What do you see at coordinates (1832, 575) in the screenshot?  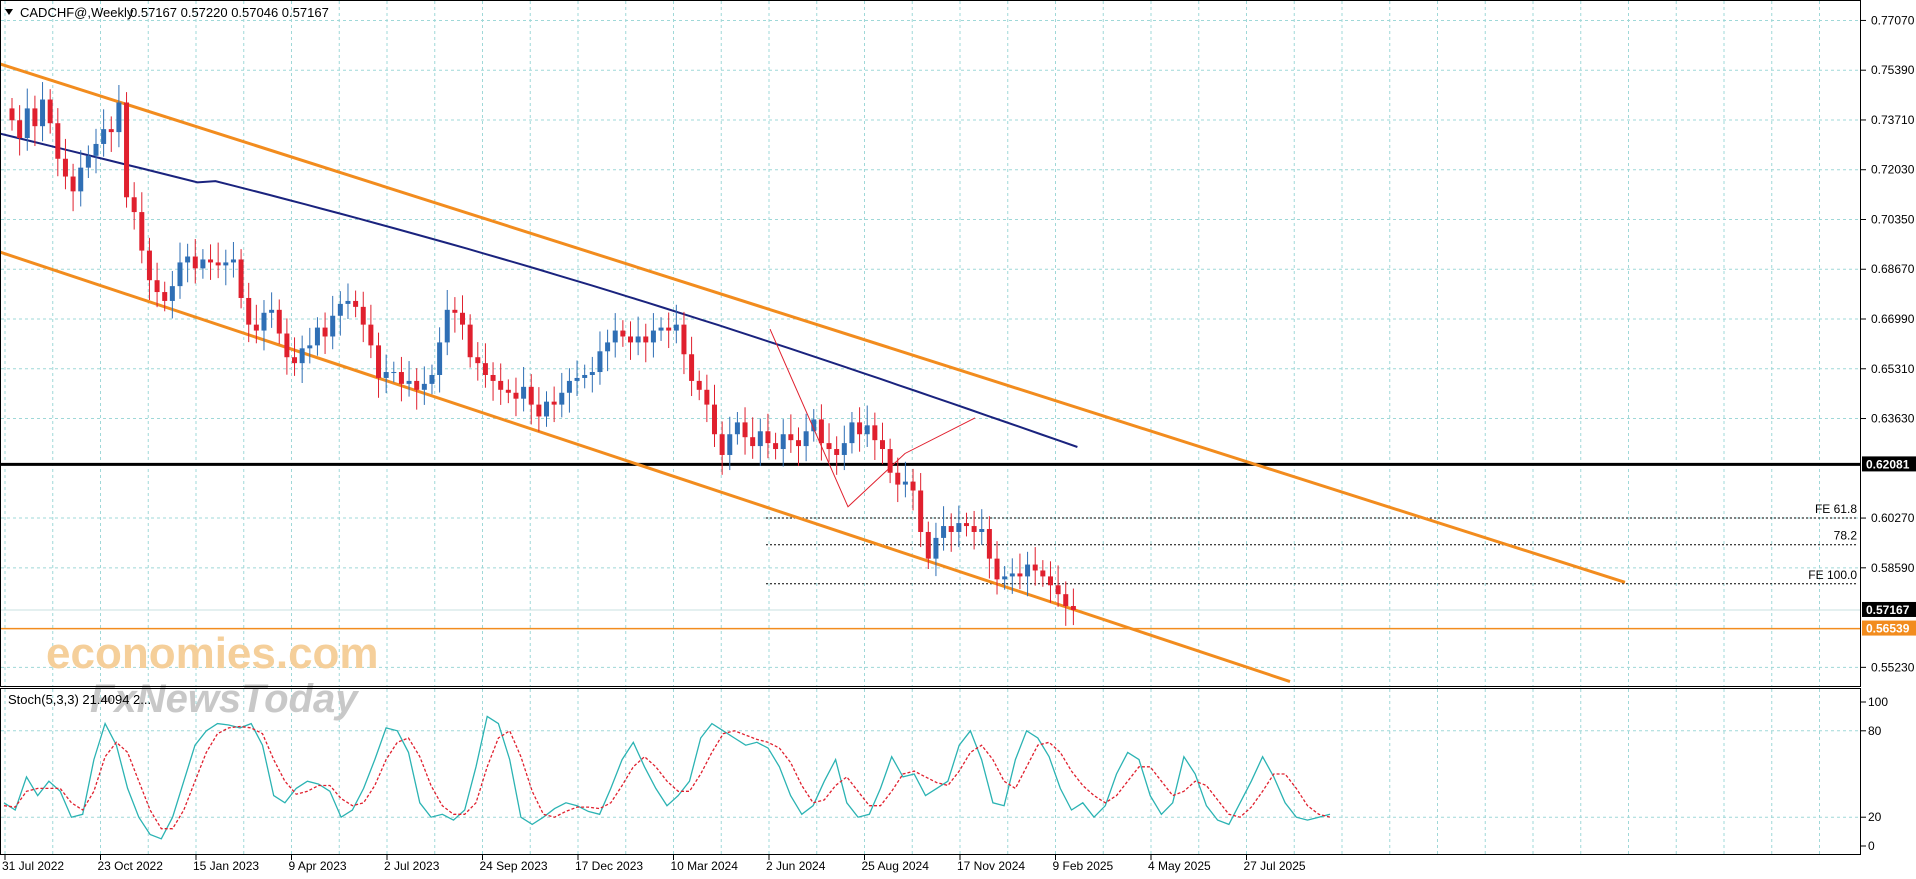 I see `fibo-label: FE 100.0` at bounding box center [1832, 575].